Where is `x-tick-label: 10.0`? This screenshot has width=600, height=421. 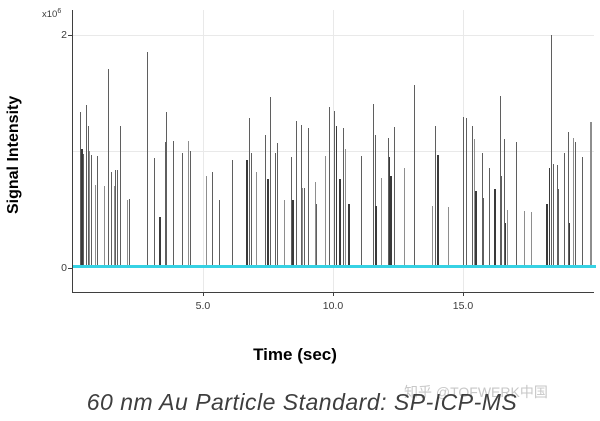 x-tick-label: 10.0 is located at coordinates (333, 306).